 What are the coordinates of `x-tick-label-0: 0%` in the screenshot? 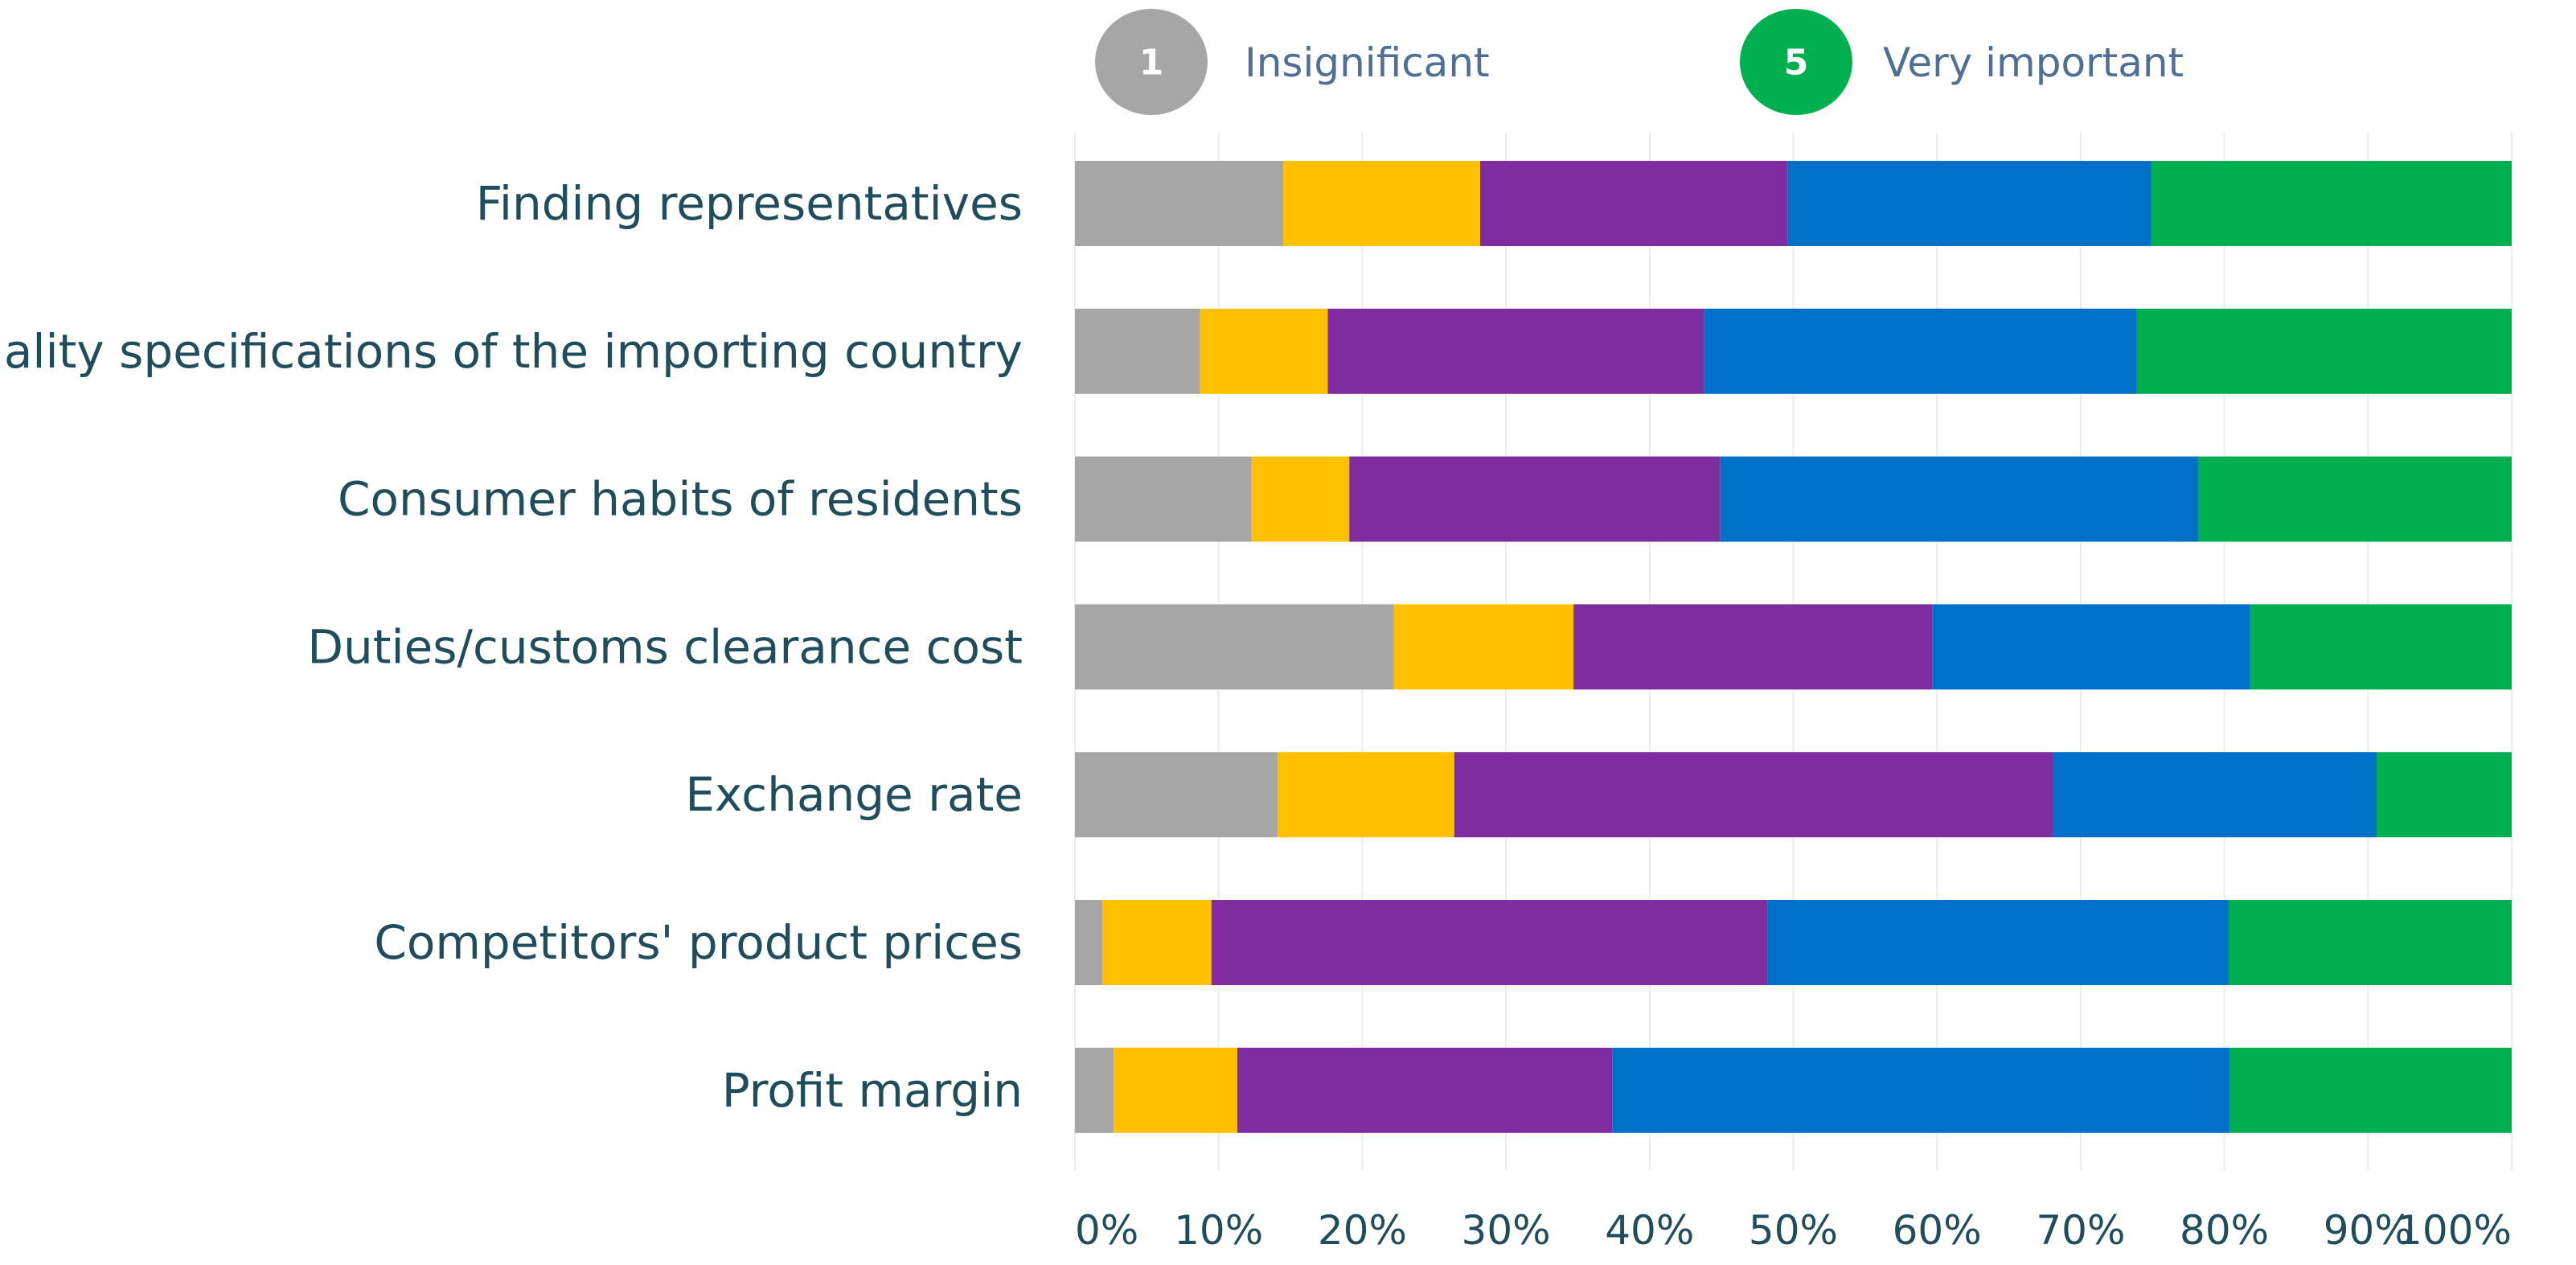 It's located at (1106, 1230).